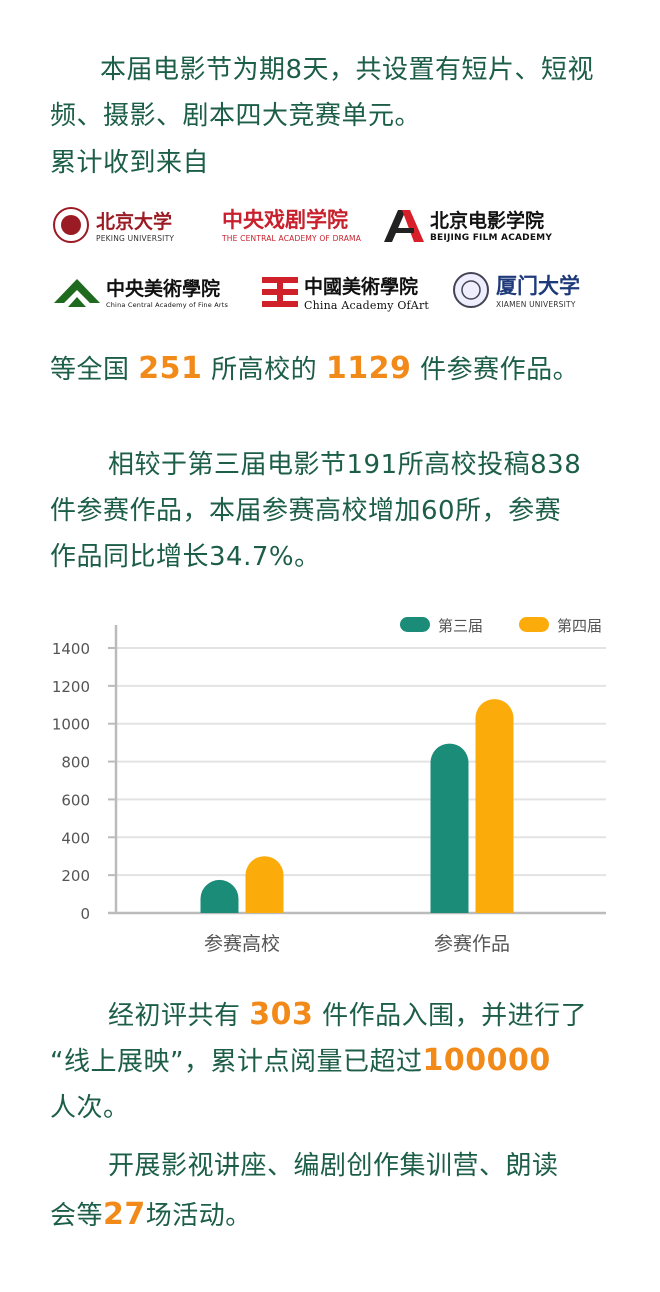 The height and width of the screenshot is (1292, 660). Describe the element at coordinates (71, 225) in the screenshot. I see `peking-university-emblem-icon` at that location.